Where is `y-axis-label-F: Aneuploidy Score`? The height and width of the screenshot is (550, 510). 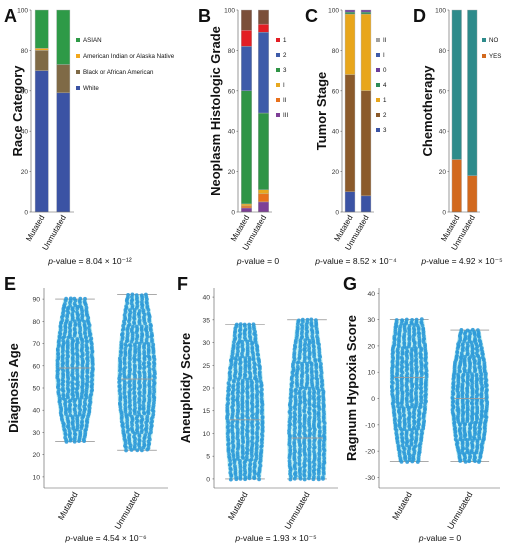 y-axis-label-F: Aneuploidy Score is located at coordinates (185, 388).